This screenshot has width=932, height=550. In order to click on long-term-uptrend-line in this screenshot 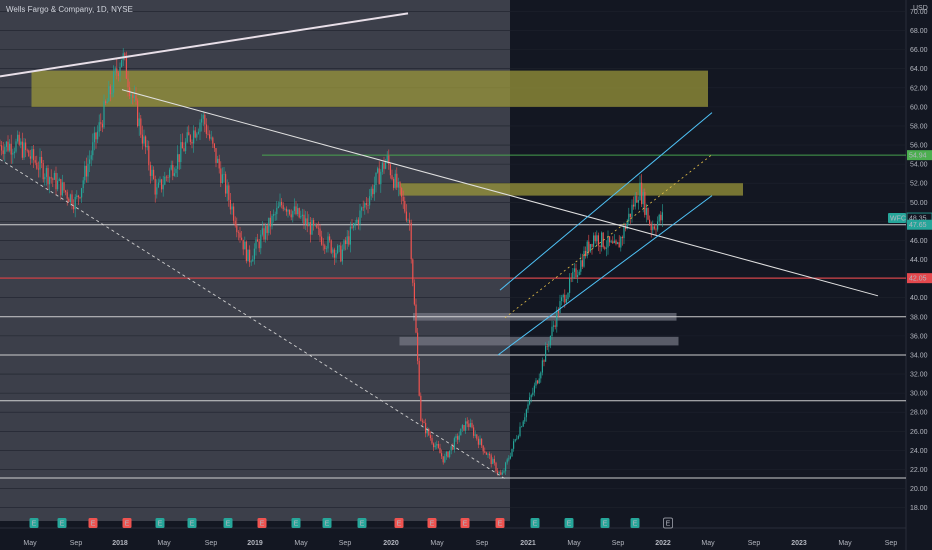, I will do `click(204, 45)`.